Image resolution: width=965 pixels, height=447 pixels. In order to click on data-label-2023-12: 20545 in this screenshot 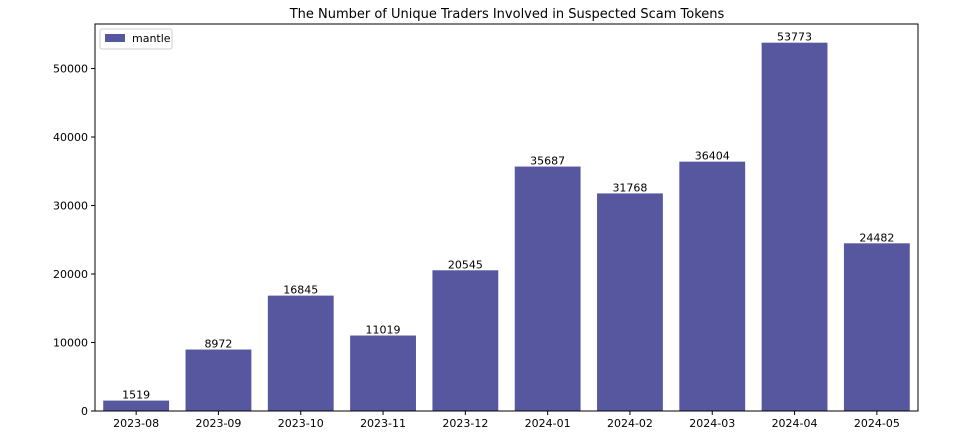, I will do `click(465, 264)`.